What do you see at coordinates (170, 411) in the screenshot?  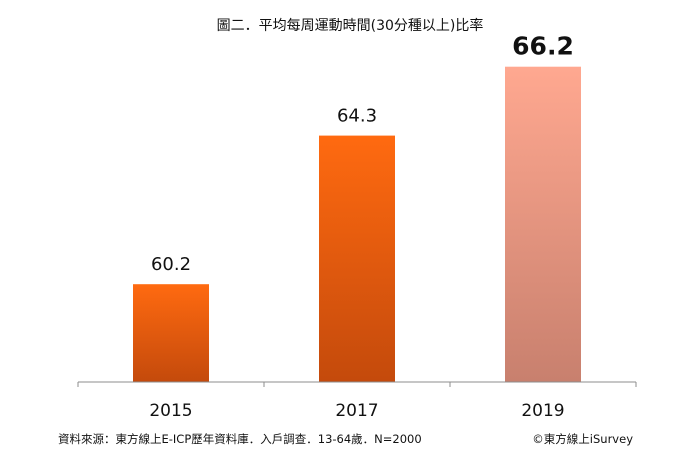 I see `x-tick-2015: 2015` at bounding box center [170, 411].